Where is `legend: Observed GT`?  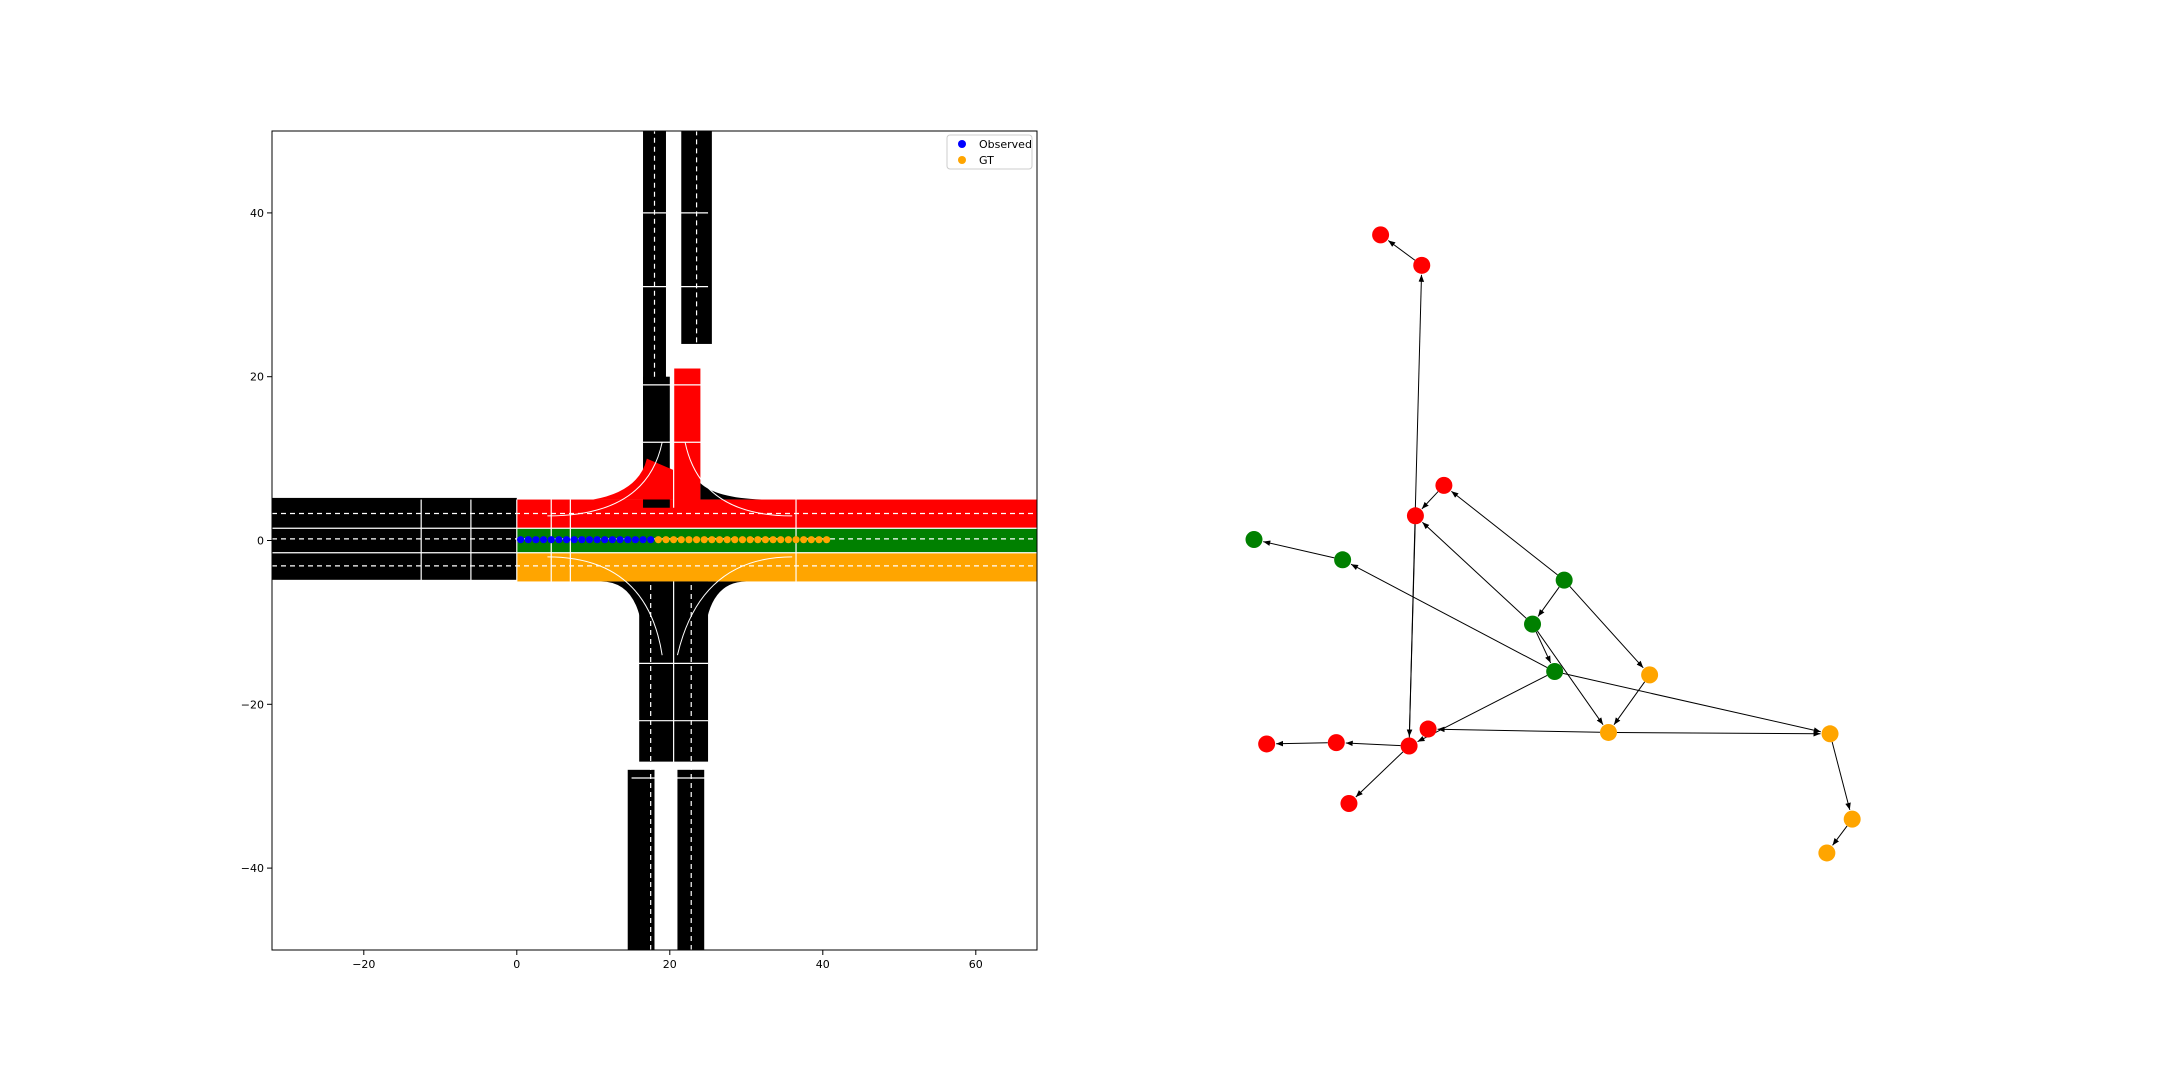
legend: Observed GT is located at coordinates (989, 152).